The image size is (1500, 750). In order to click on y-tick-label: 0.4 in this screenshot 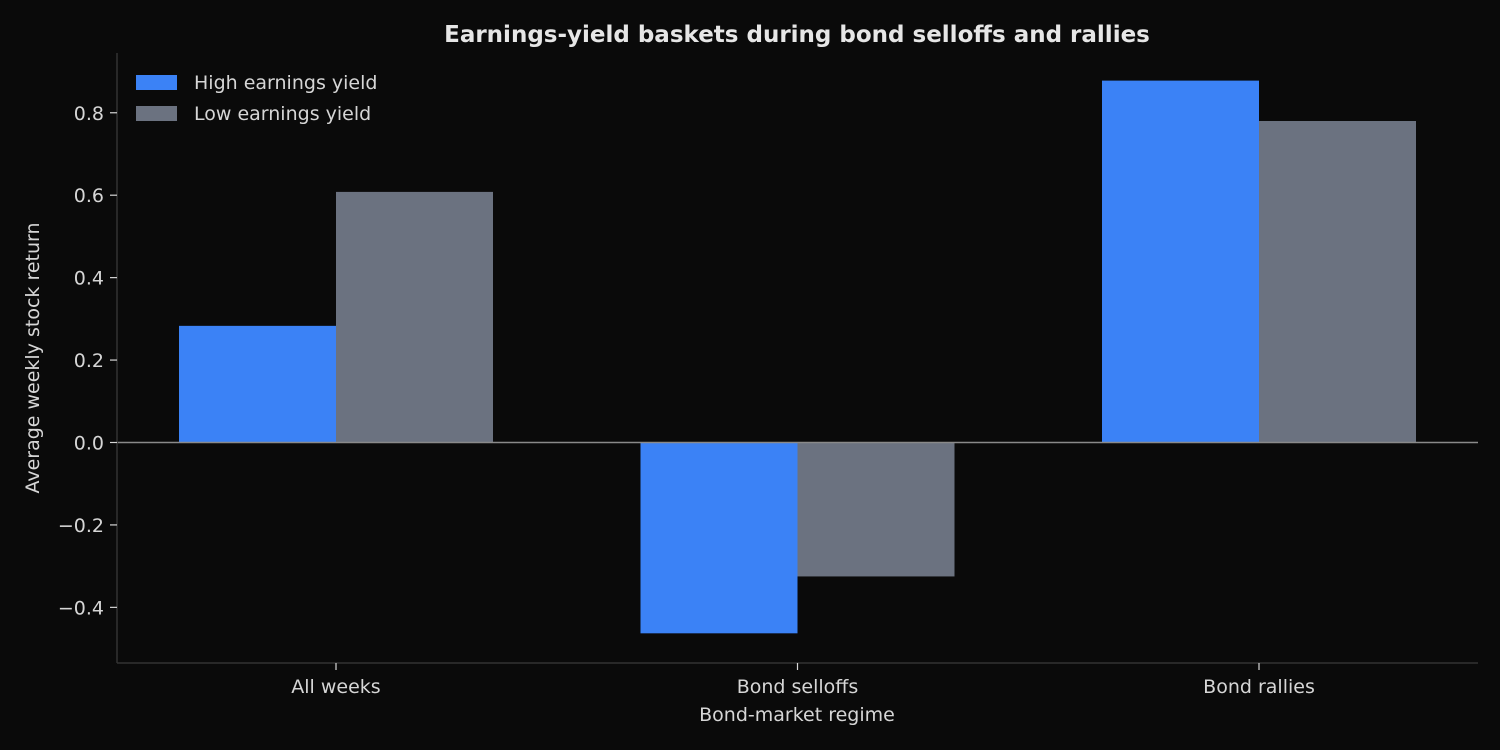, I will do `click(89, 279)`.